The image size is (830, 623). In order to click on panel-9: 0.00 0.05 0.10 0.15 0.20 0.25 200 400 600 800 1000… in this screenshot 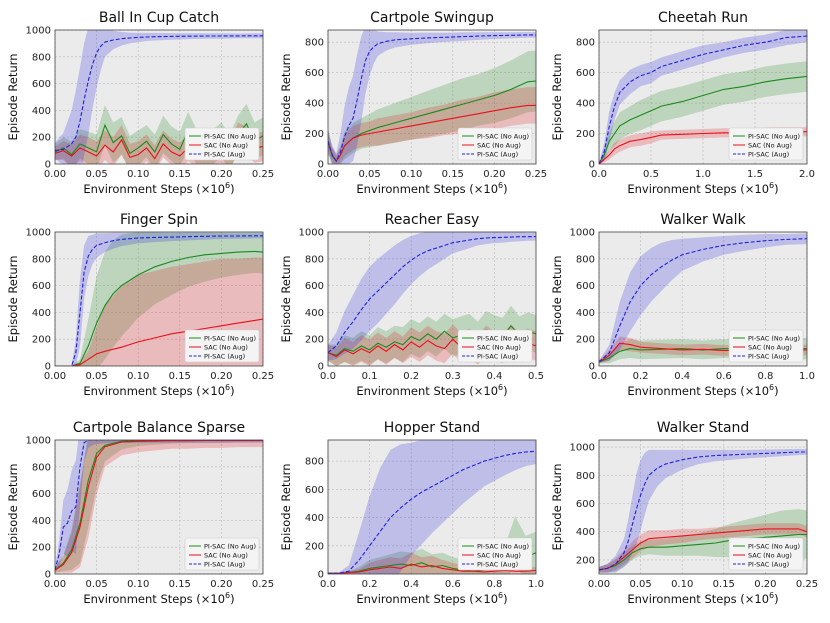, I will do `click(684, 513)`.